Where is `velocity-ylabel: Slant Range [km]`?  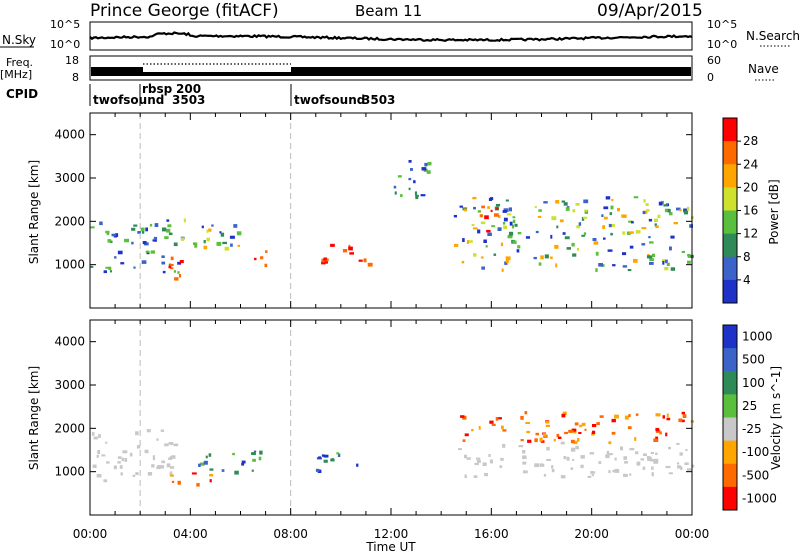 velocity-ylabel: Slant Range [km] is located at coordinates (34, 418).